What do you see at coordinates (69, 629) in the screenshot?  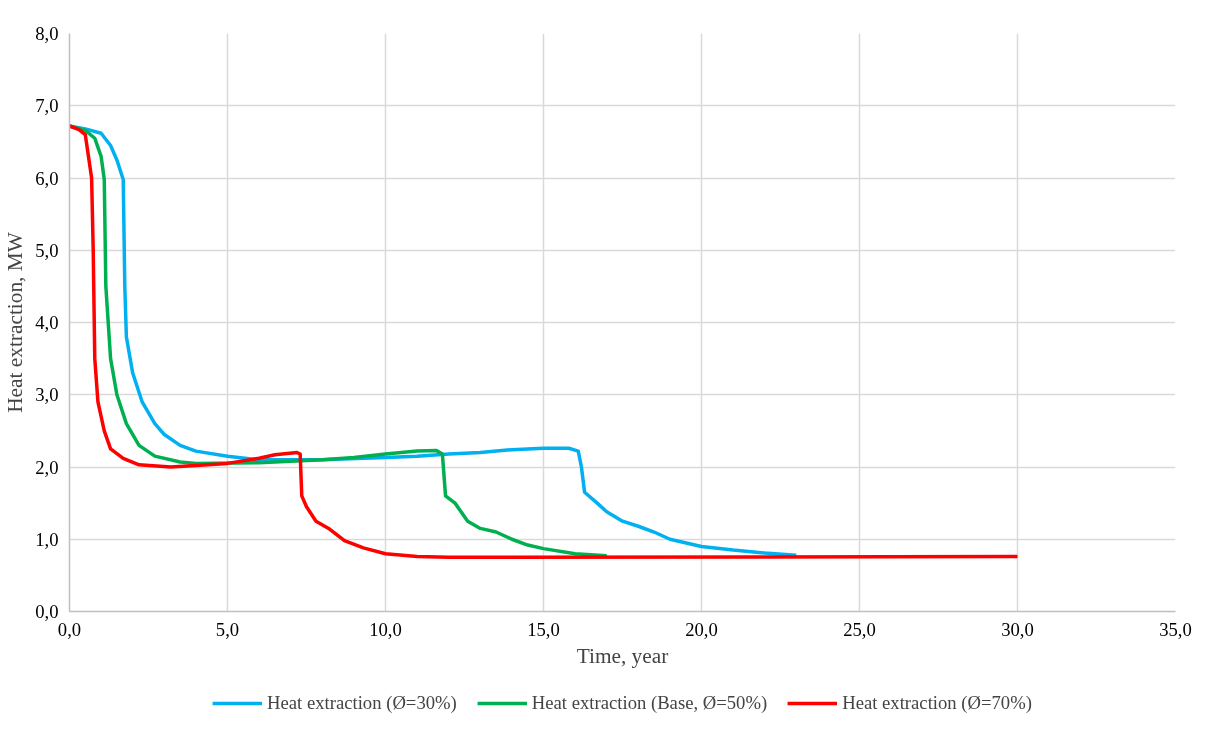 I see `x-tick-label: 0,0` at bounding box center [69, 629].